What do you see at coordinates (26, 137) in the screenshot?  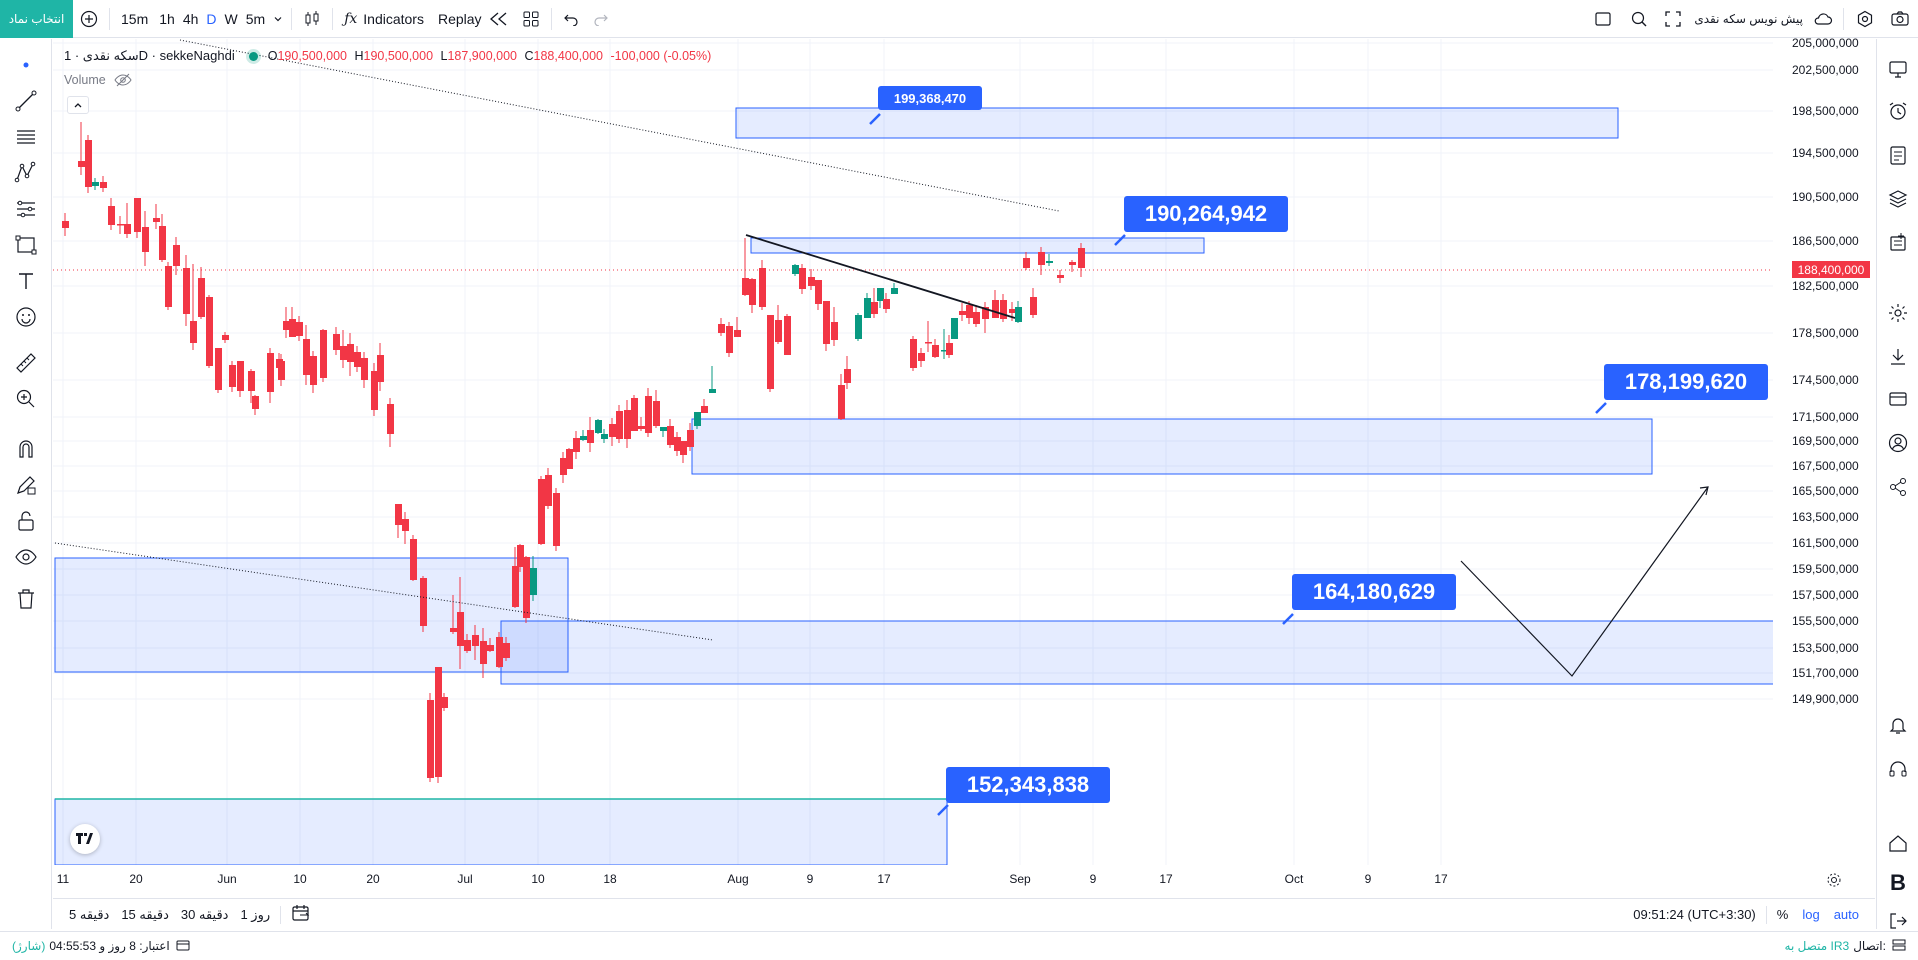 I see `horizontal-lines-icon` at bounding box center [26, 137].